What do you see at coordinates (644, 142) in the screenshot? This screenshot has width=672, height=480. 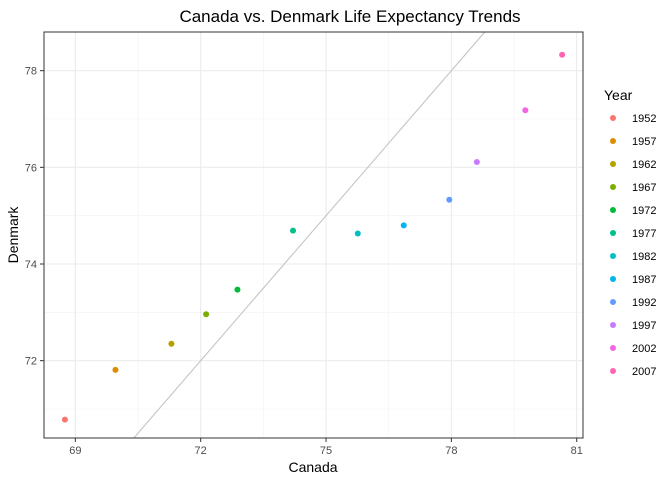 I see `legend-label-1957: 1957` at bounding box center [644, 142].